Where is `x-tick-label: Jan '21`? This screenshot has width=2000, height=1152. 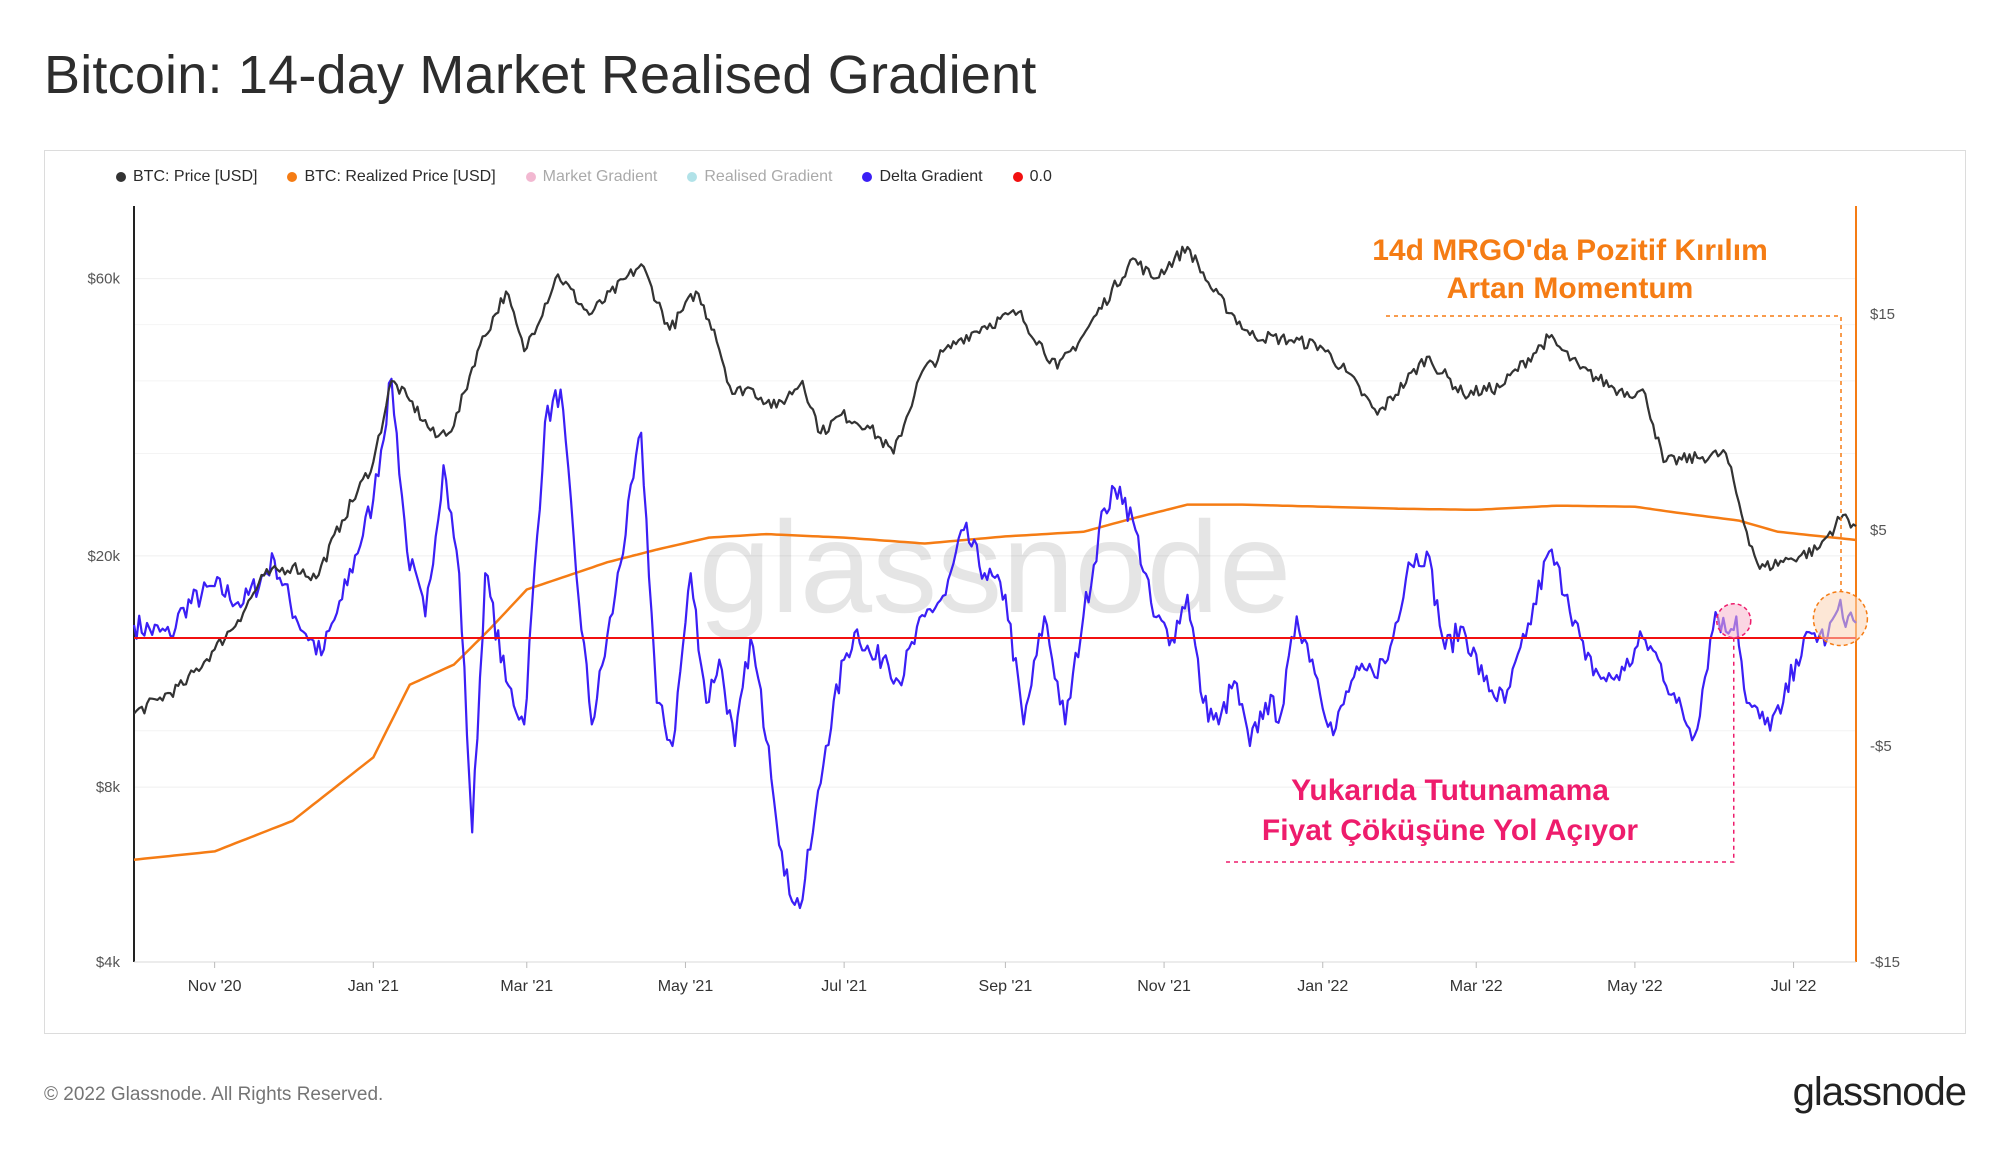
x-tick-label: Jan '21 is located at coordinates (373, 986).